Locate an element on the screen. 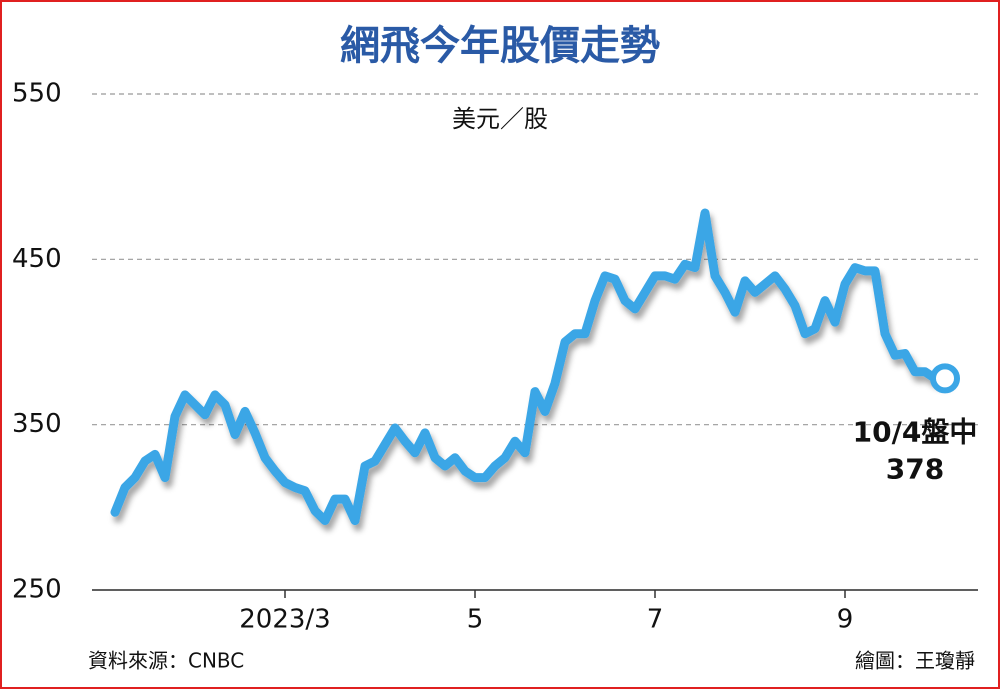 Image resolution: width=1000 pixels, height=693 pixels. y-tick-label: 350 is located at coordinates (37, 424).